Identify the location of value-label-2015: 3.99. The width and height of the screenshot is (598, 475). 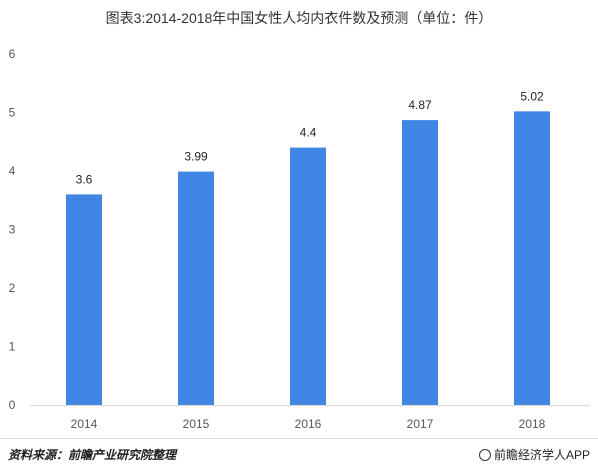
(196, 157).